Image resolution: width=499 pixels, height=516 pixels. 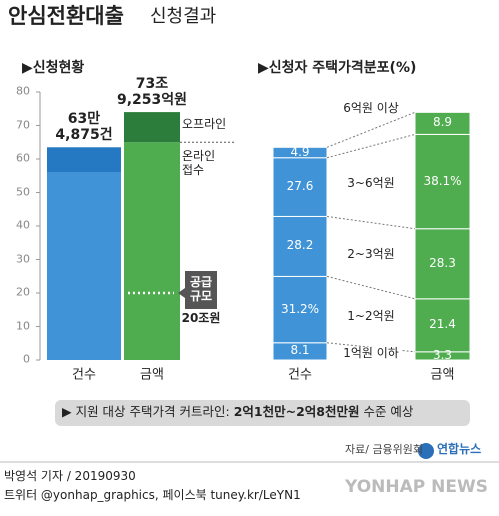 What do you see at coordinates (371, 353) in the screenshot?
I see `segment-label: 1억원 이하` at bounding box center [371, 353].